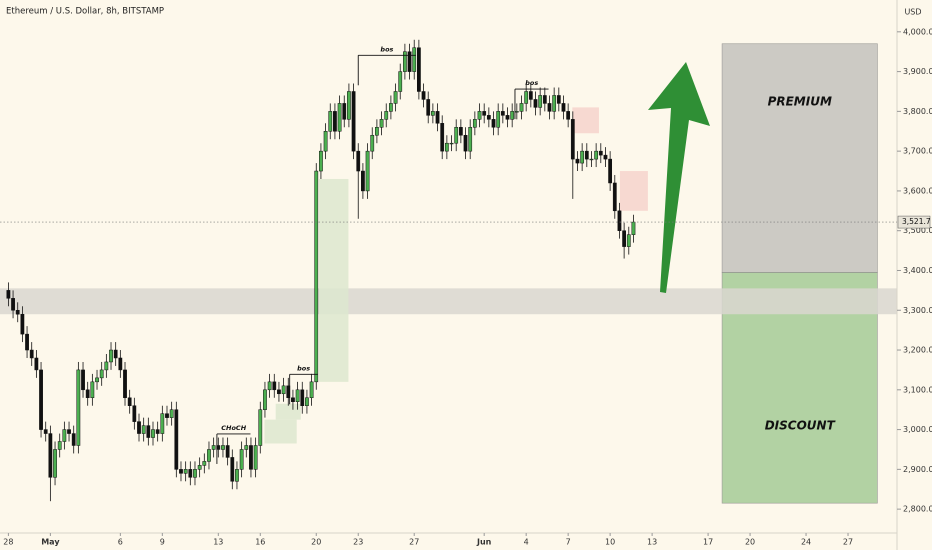  What do you see at coordinates (85, 12) in the screenshot?
I see `chart-title: Ethereum / U.S. Dollar, 8h, BITSTAMP` at bounding box center [85, 12].